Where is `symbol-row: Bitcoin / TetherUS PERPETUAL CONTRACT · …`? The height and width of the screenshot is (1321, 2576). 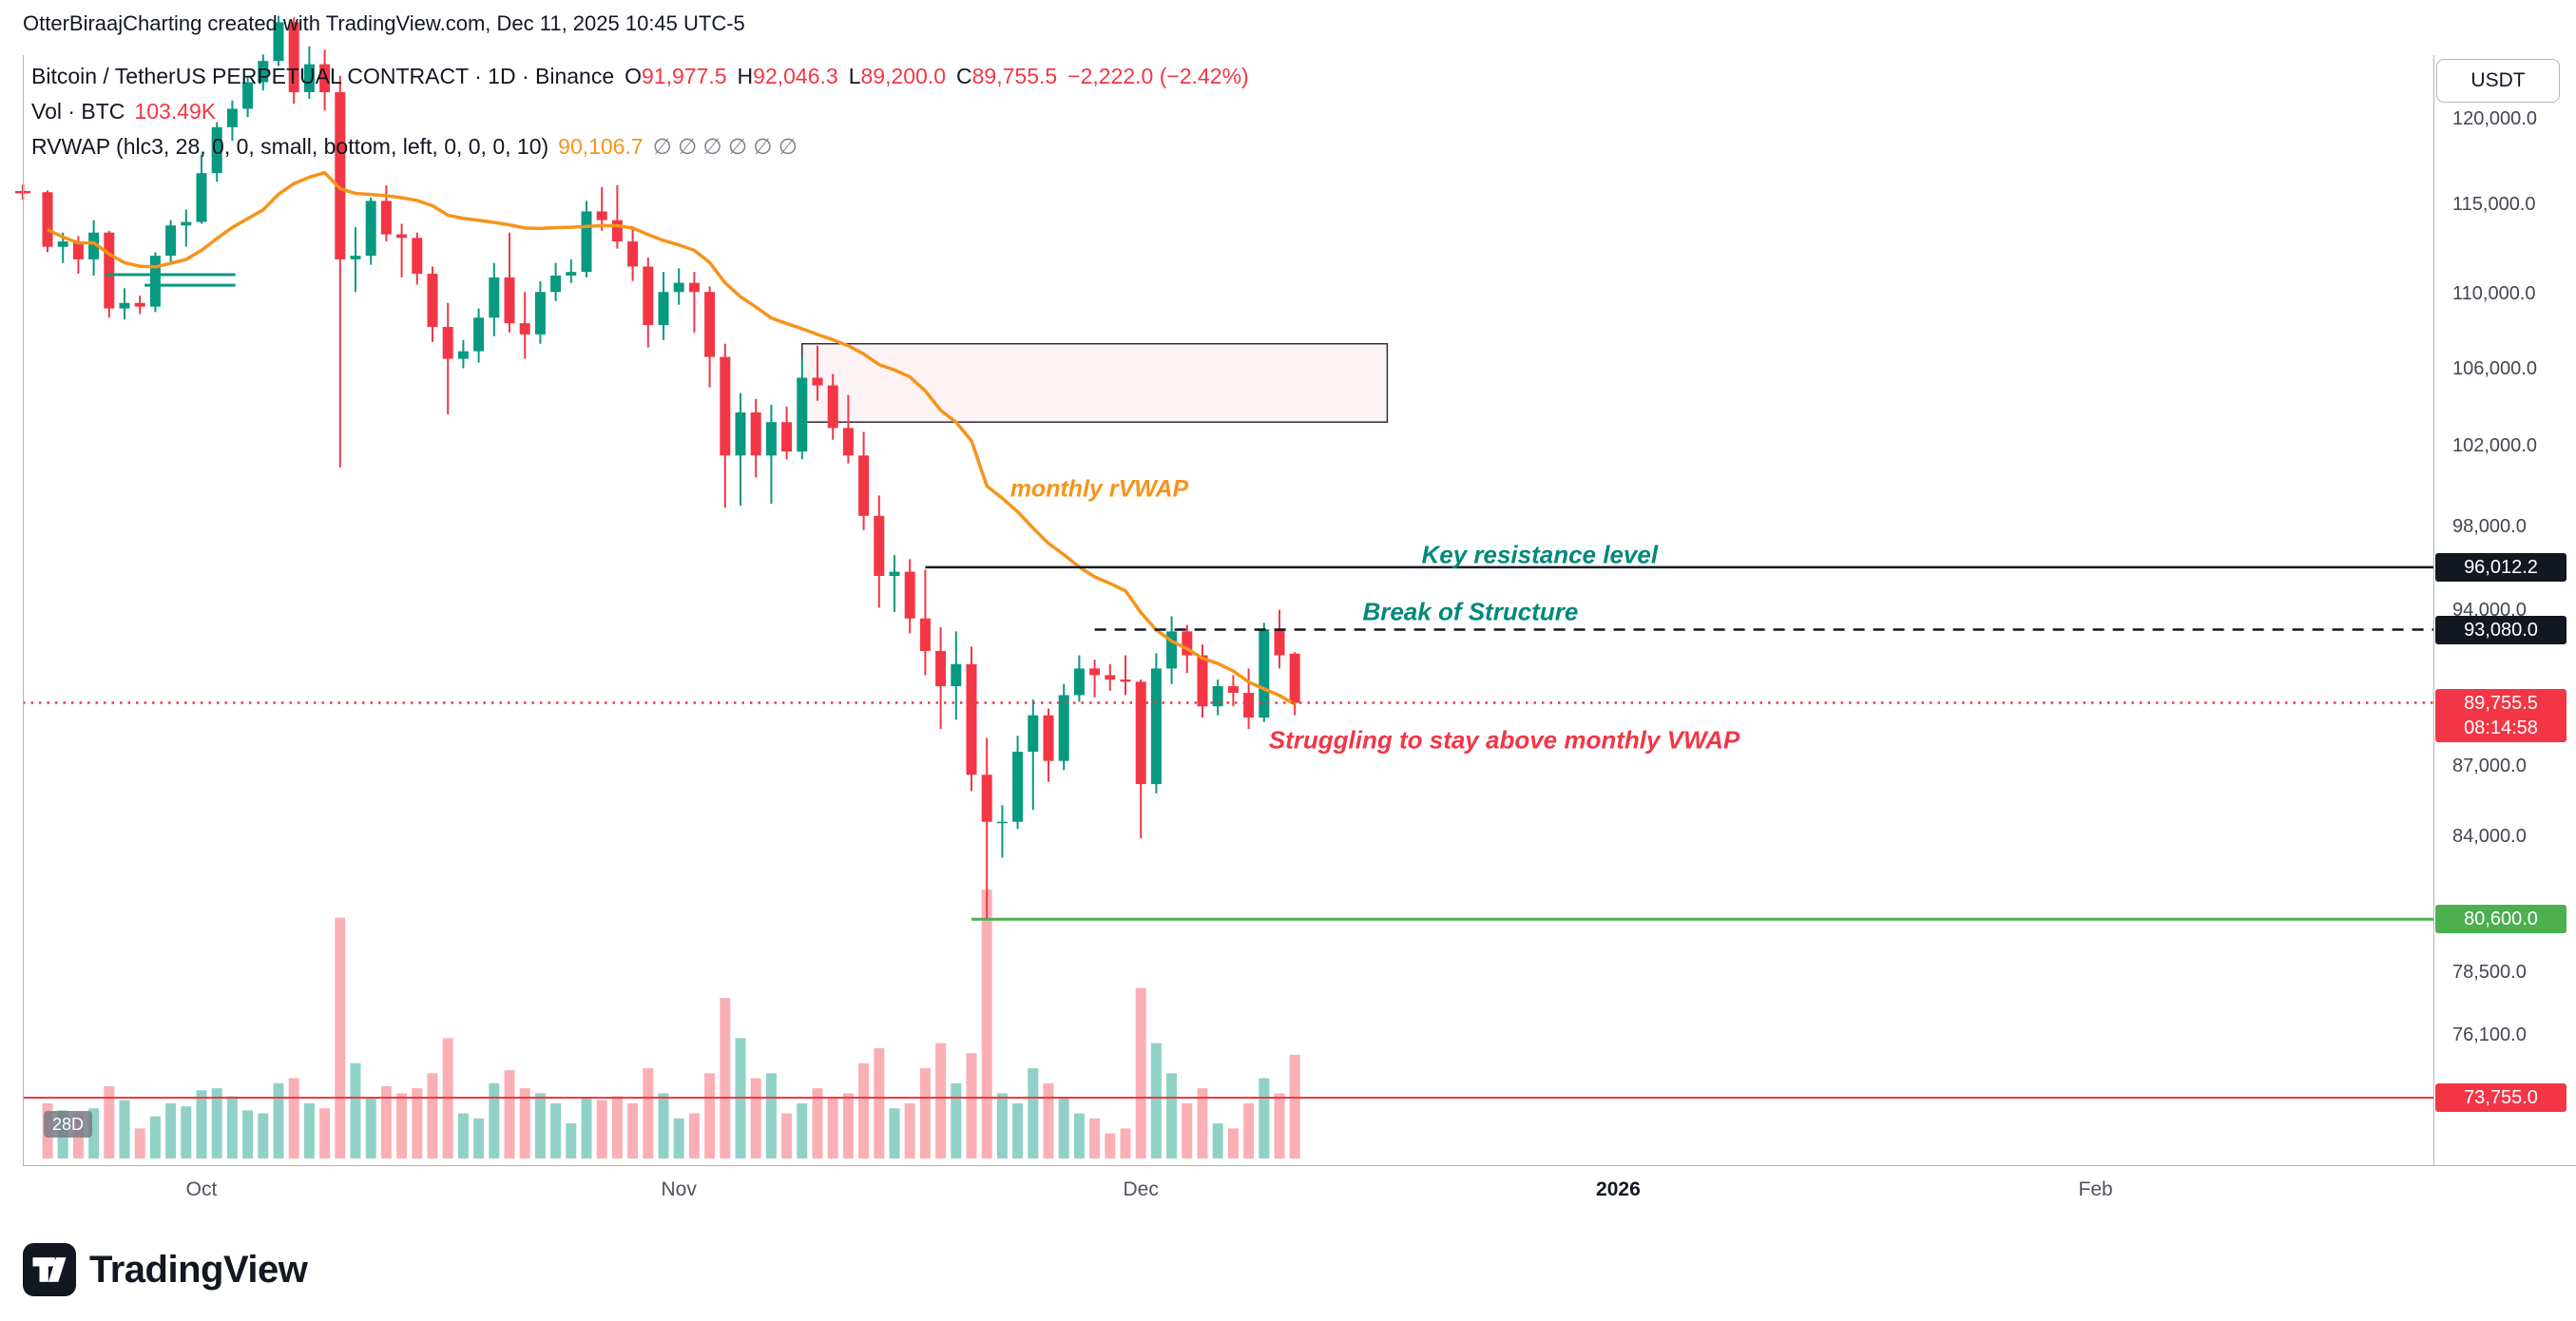
symbol-row: Bitcoin / TetherUS PERPETUAL CONTRACT · … is located at coordinates (640, 76).